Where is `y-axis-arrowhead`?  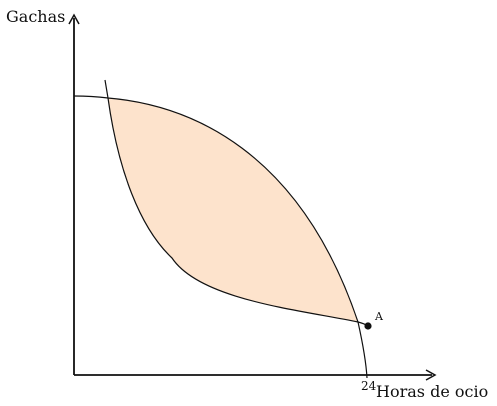
y-axis-arrowhead is located at coordinates (74, 19).